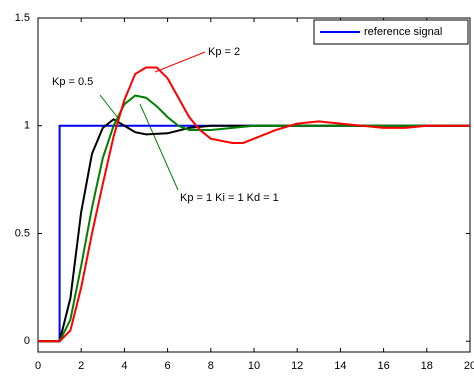  What do you see at coordinates (22, 18) in the screenshot?
I see `y-tick-label: 1.5` at bounding box center [22, 18].